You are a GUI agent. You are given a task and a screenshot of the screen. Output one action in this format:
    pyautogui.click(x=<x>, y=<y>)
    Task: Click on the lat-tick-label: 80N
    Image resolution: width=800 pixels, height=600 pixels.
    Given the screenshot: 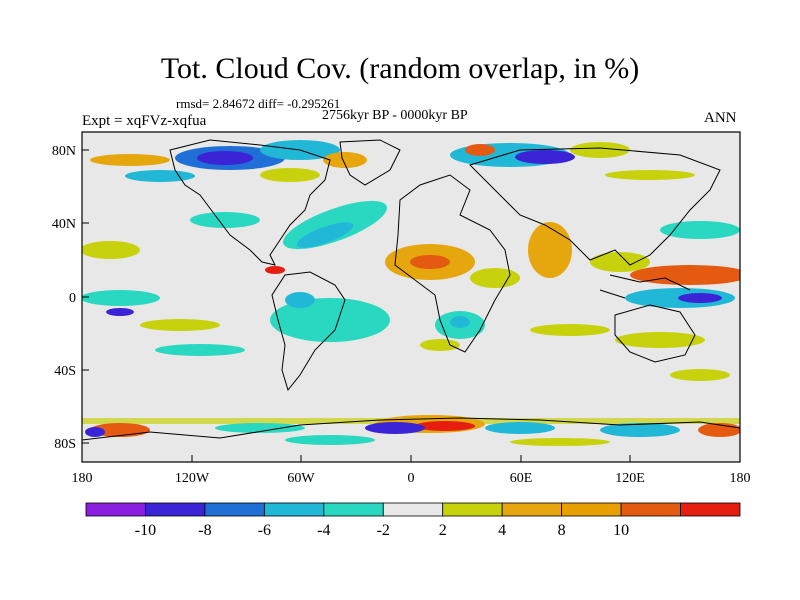 What is the action you would take?
    pyautogui.click(x=64, y=151)
    